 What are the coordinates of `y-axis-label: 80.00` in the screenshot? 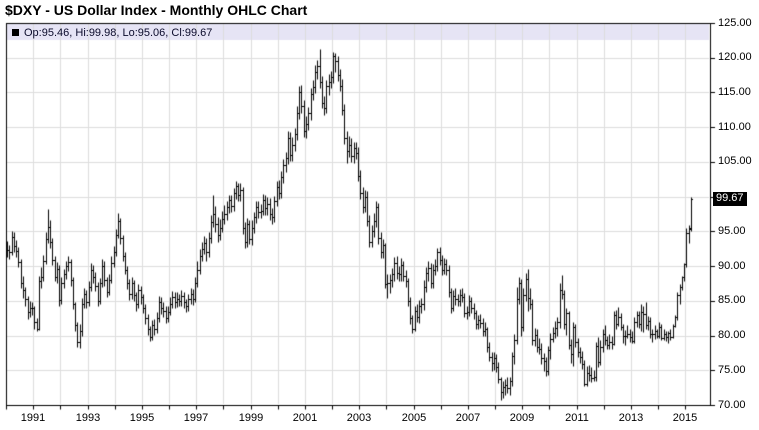 It's located at (732, 335).